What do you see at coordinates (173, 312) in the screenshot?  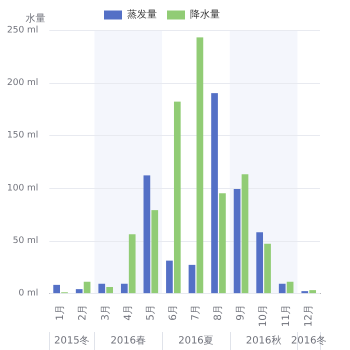 I see `x-tick-label: 6月` at bounding box center [173, 312].